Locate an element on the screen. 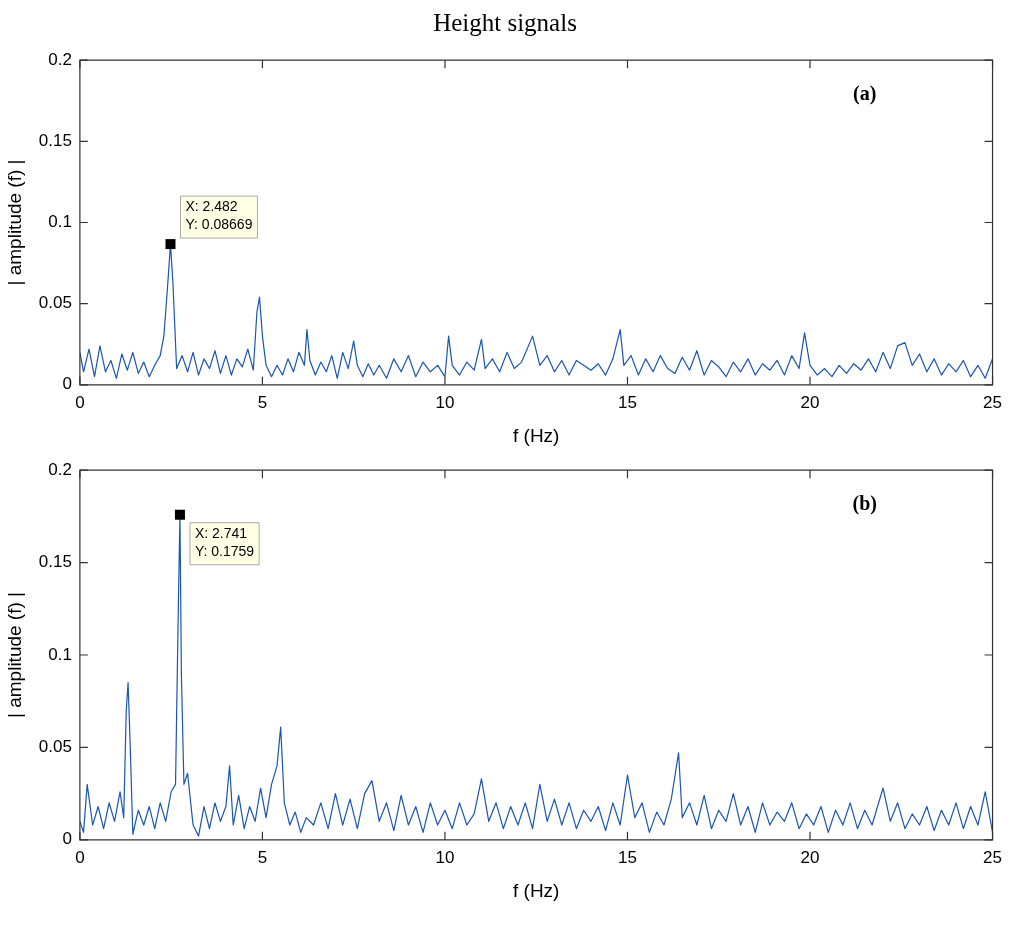  chart-title: Height signals is located at coordinates (505, 23).